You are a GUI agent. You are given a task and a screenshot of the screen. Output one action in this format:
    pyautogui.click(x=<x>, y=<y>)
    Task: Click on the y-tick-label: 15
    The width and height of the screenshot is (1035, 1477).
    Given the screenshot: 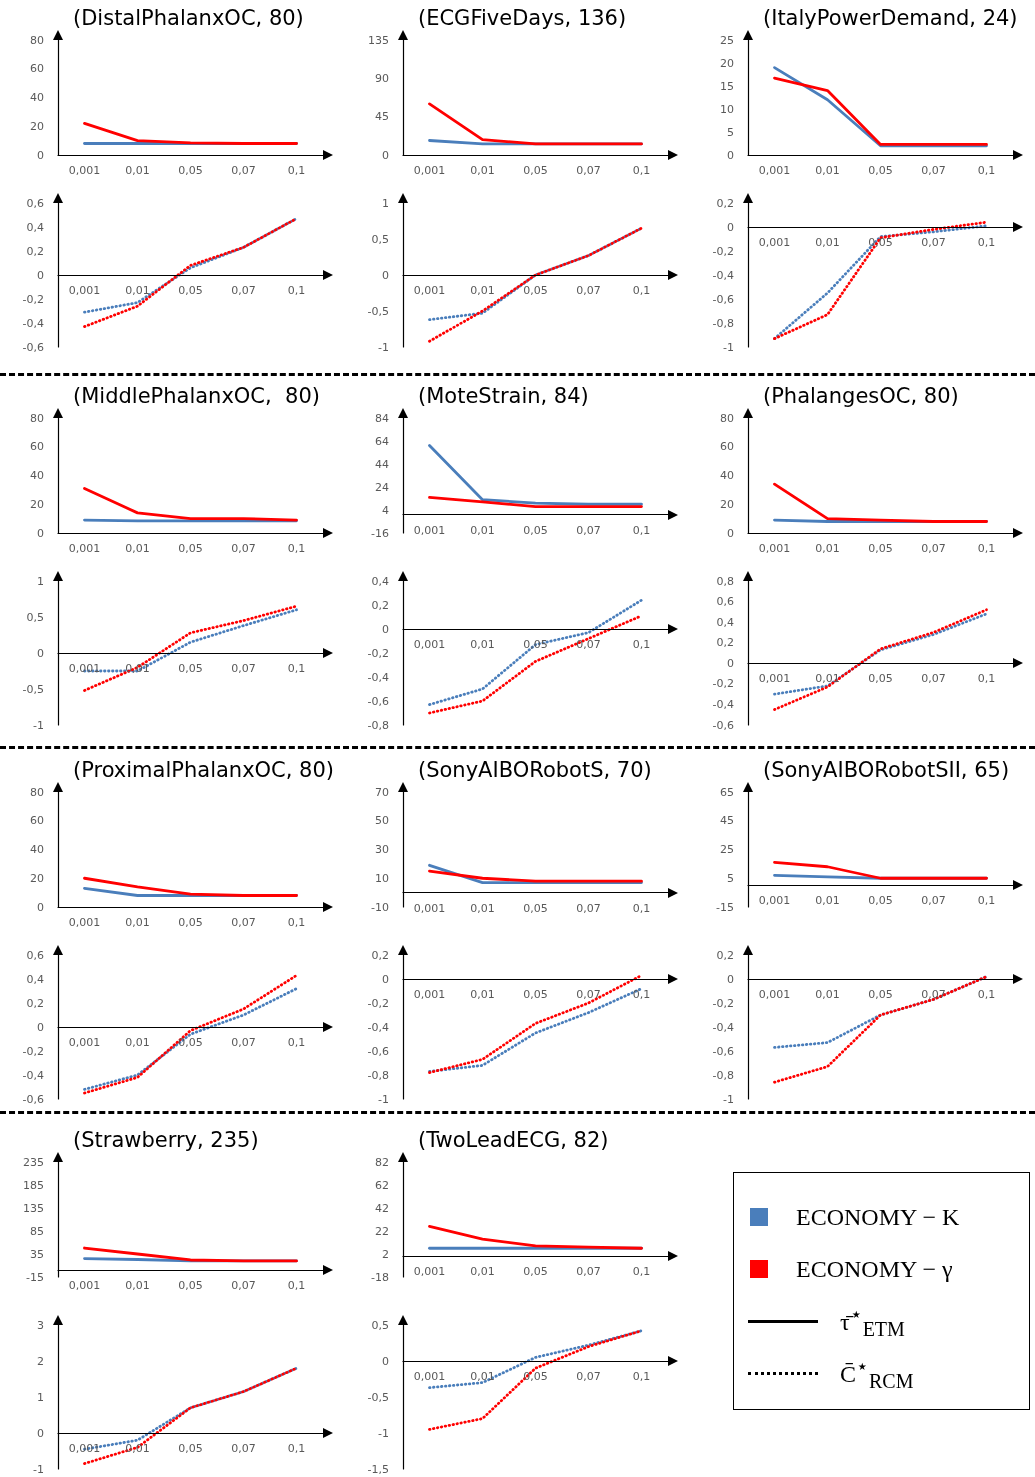 What is the action you would take?
    pyautogui.click(x=727, y=86)
    